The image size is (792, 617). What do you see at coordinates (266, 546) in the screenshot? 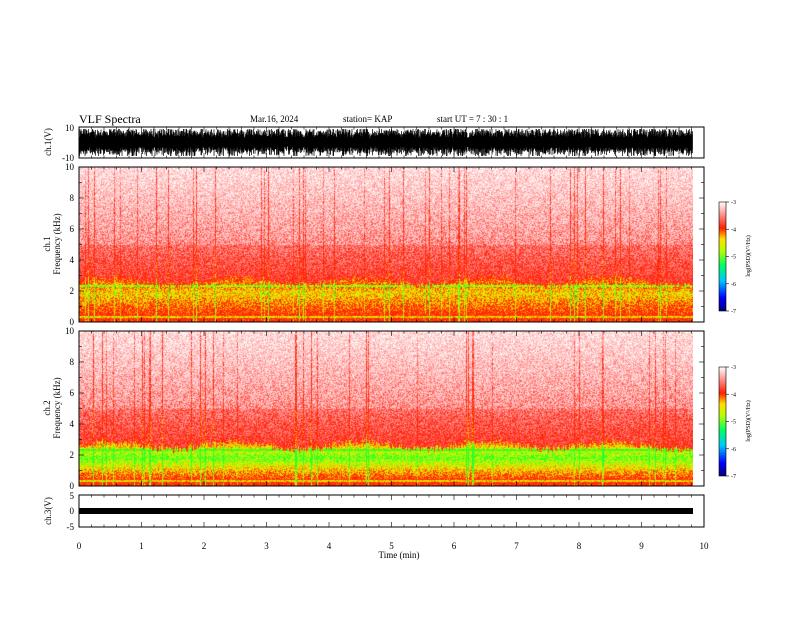
I see `x-tick-label-3: 3` at bounding box center [266, 546].